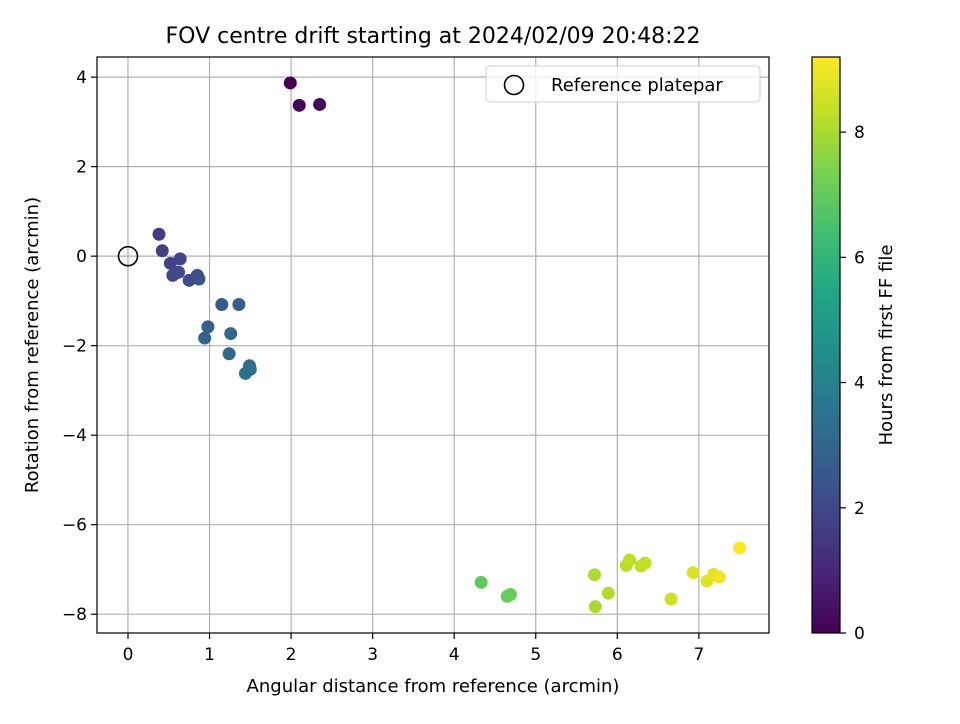 The image size is (960, 724). I want to click on colorbar: 0 2 4 6 8 Hours from first FF file, so click(854, 350).